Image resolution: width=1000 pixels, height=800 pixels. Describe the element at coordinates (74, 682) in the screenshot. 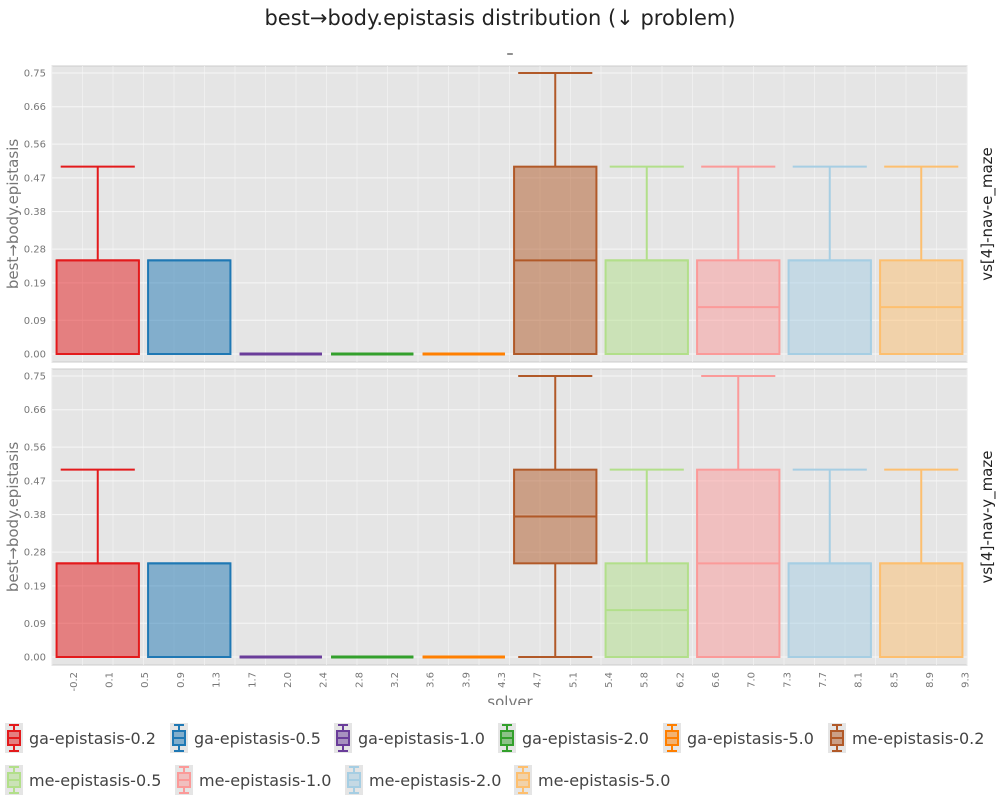

I see `x-tick-label: -0.2` at that location.